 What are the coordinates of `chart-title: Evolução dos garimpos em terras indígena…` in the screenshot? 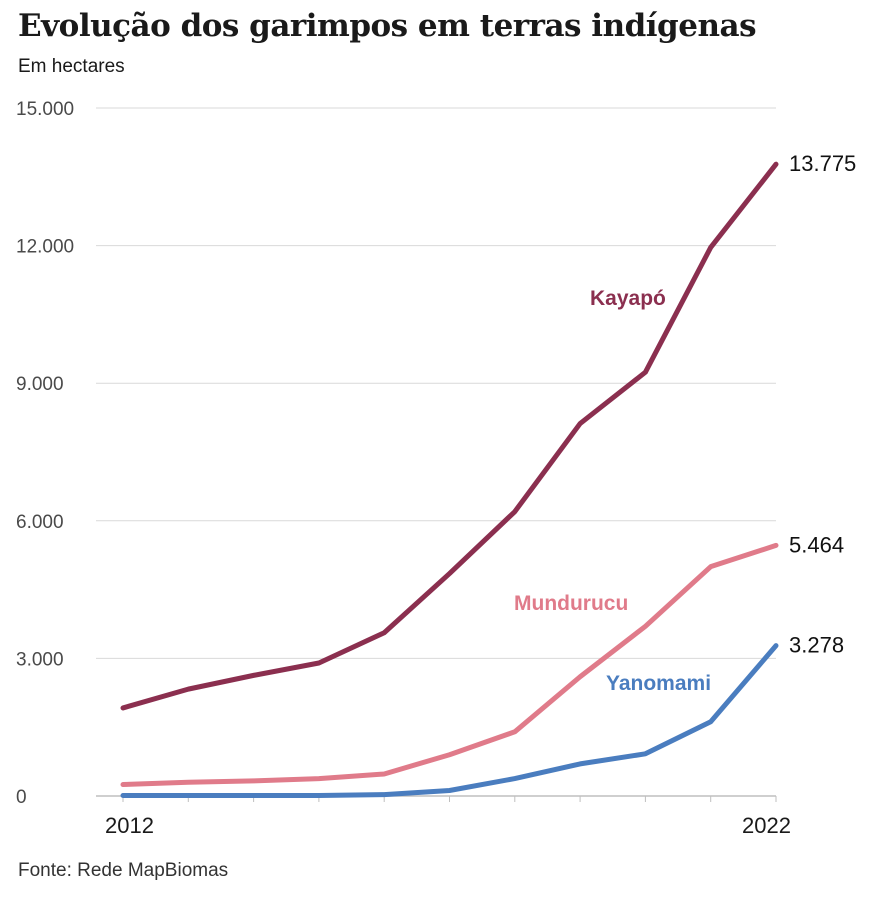 It's located at (387, 26).